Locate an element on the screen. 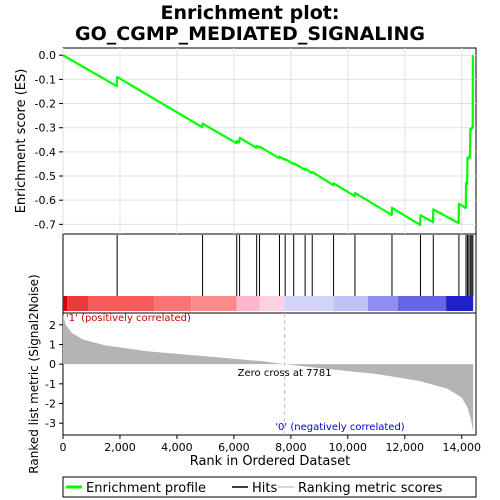  metric-axis-ticks: 2 1 0 -1 -2 -3 is located at coordinates (54, 374).